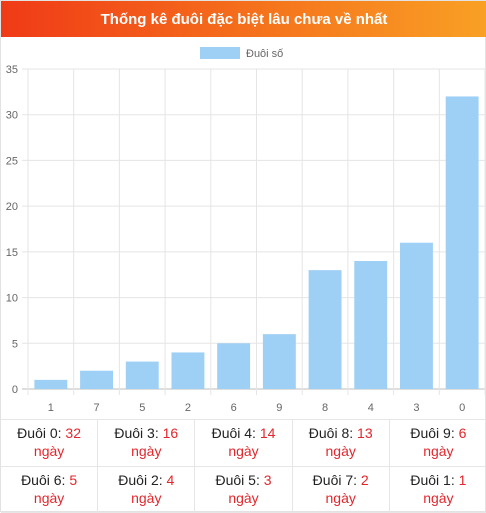  I want to click on x-tick-label: 8, so click(325, 408).